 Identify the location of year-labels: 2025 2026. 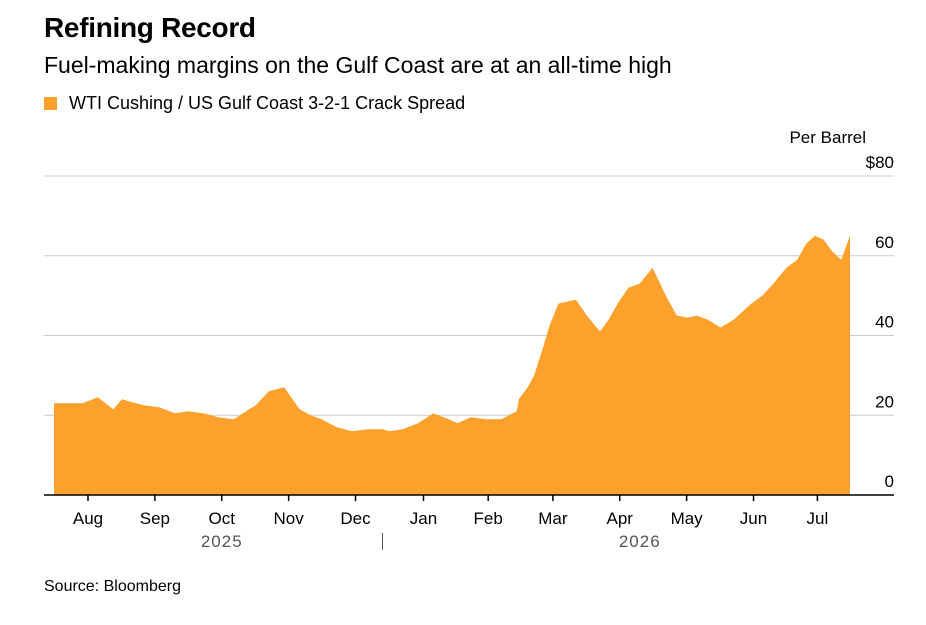
(431, 541).